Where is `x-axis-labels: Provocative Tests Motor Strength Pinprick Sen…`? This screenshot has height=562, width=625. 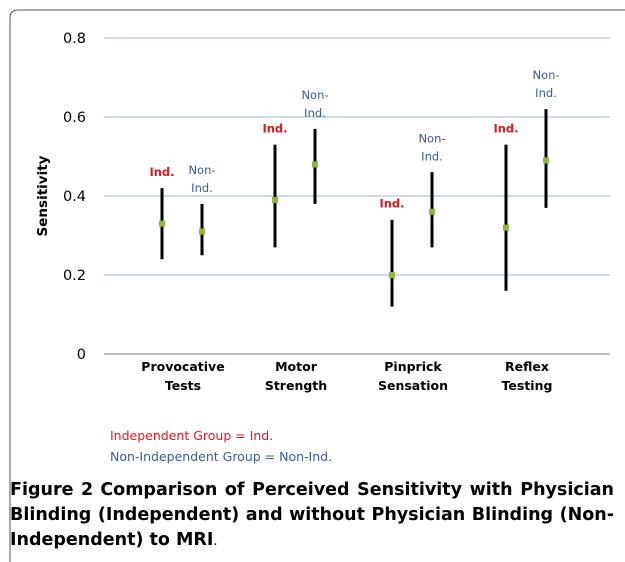 x-axis-labels: Provocative Tests Motor Strength Pinprick Sen… is located at coordinates (346, 376).